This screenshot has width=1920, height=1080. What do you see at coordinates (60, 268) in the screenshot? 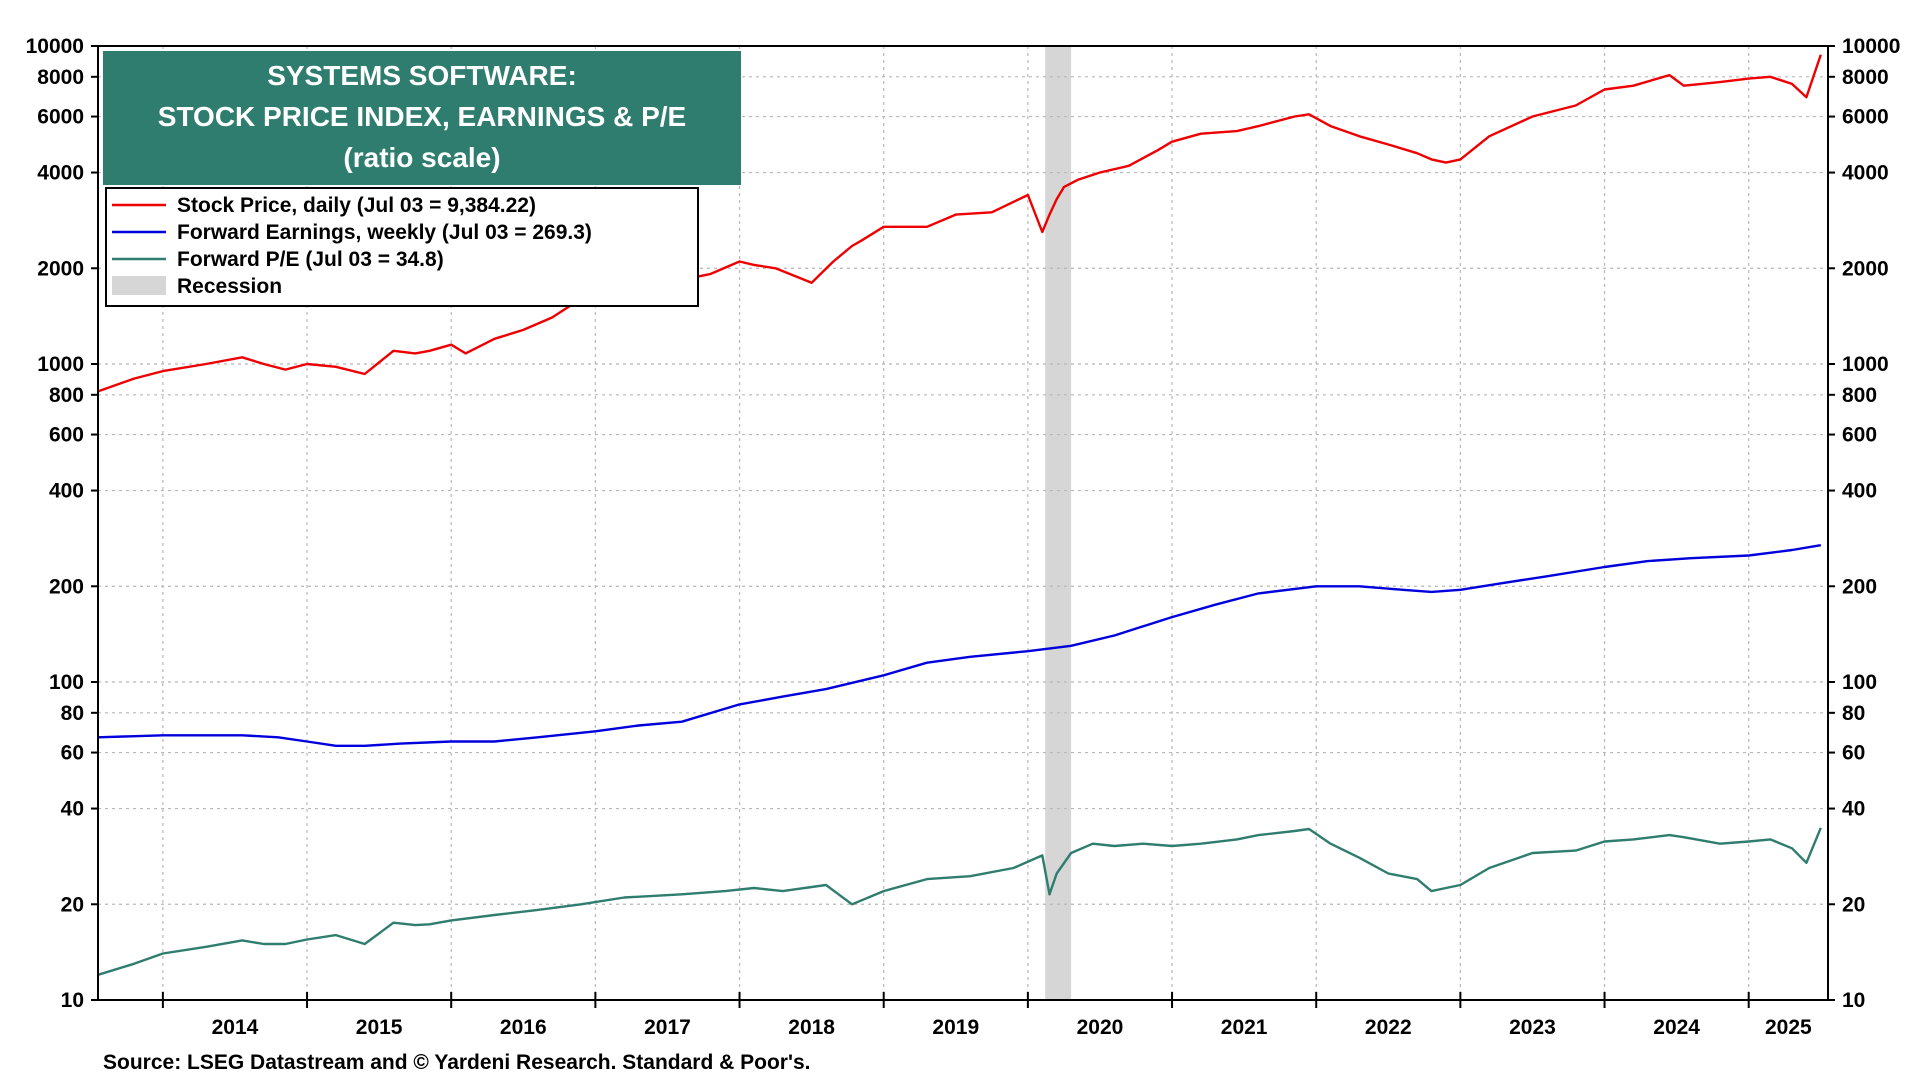
I see `y-tick-label-left: 2000` at bounding box center [60, 268].